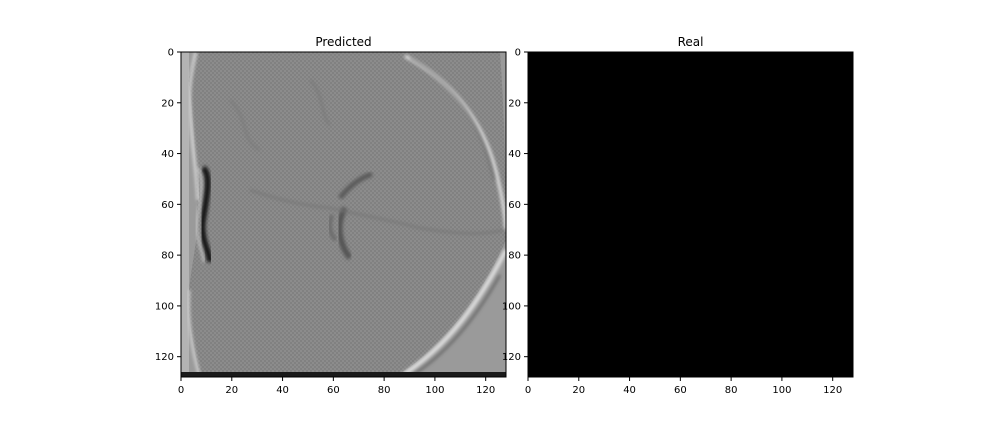 The image size is (1008, 436). Describe the element at coordinates (514, 256) in the screenshot. I see `real-ytick-label: 80` at that location.